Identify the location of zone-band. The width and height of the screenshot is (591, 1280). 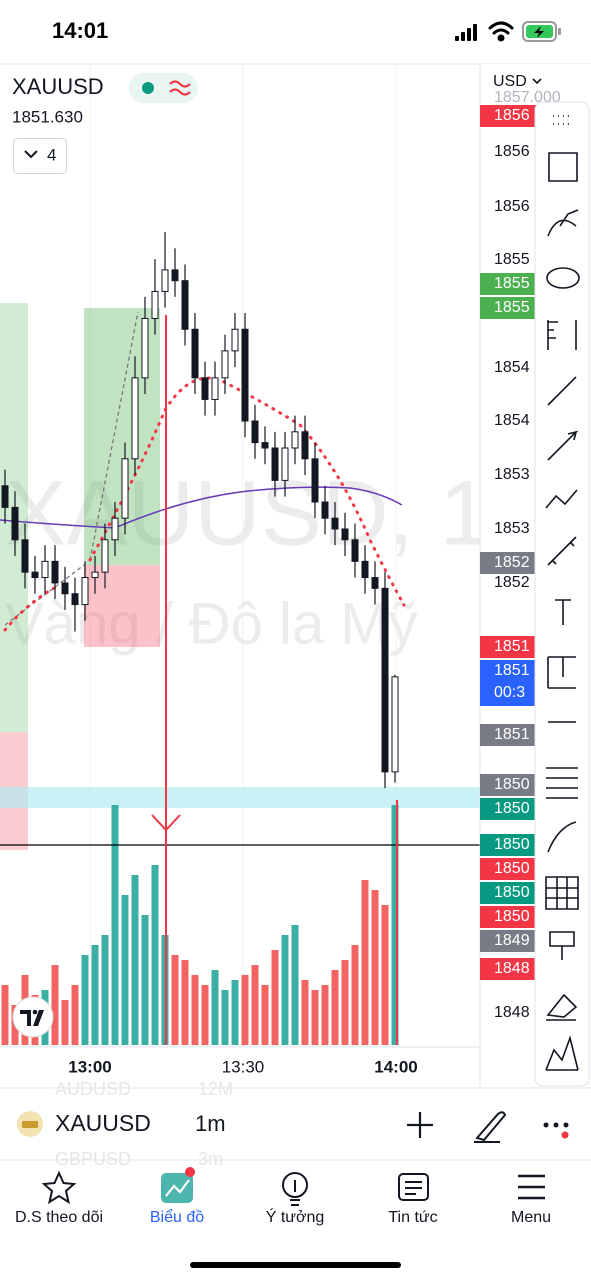
(240, 797).